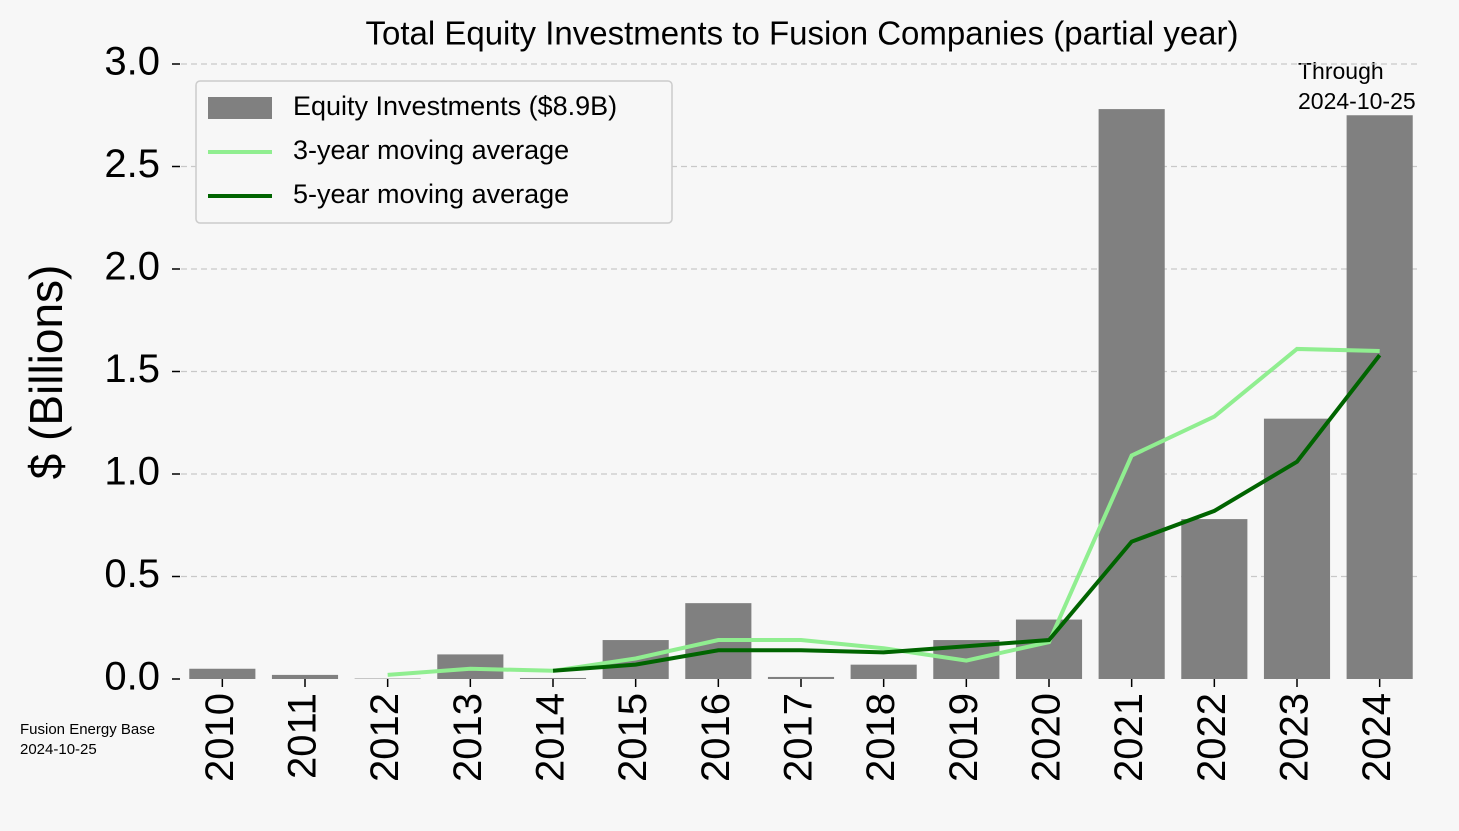  What do you see at coordinates (1129, 737) in the screenshot?
I see `x-tick-label: 2021` at bounding box center [1129, 737].